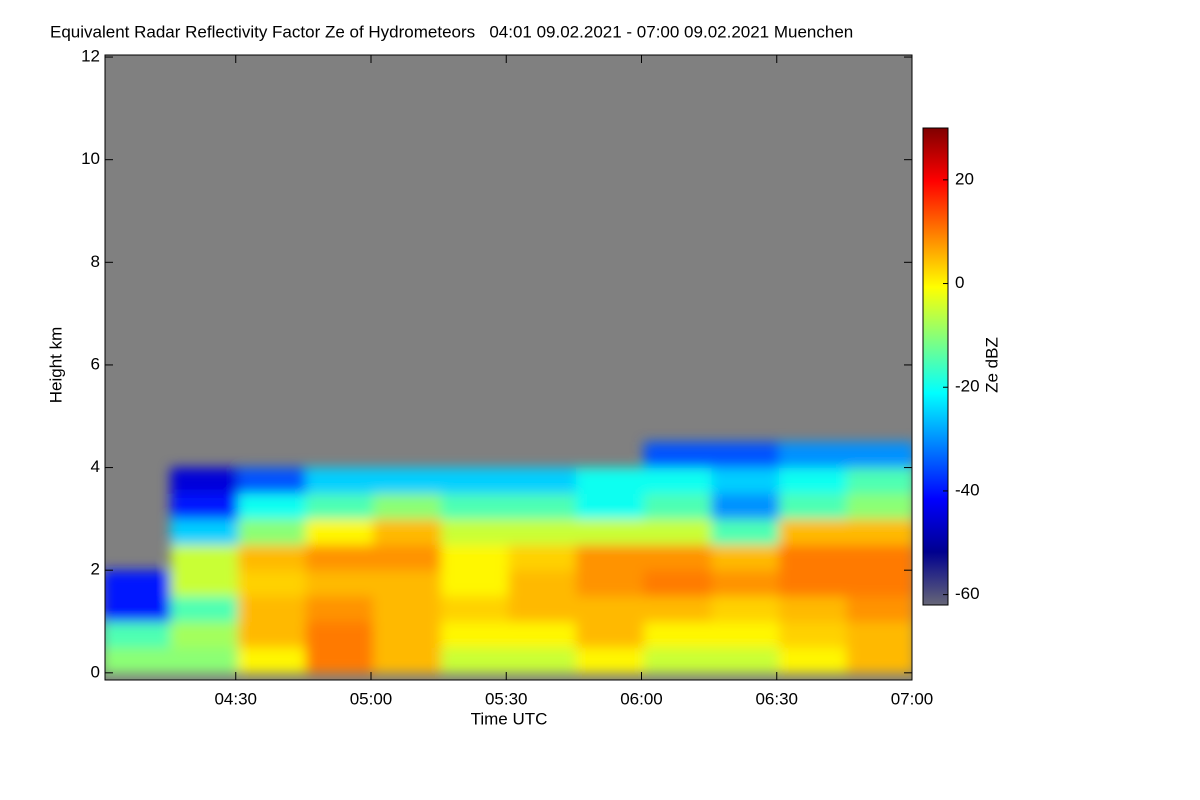  Describe the element at coordinates (776, 698) in the screenshot. I see `x-tick-label: 06:30` at that location.